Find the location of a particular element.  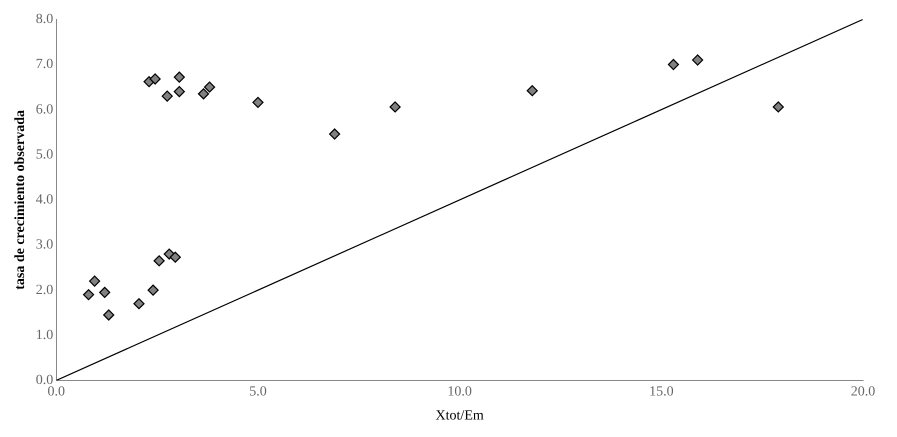

x-tick-label: 0.0 is located at coordinates (57, 392).